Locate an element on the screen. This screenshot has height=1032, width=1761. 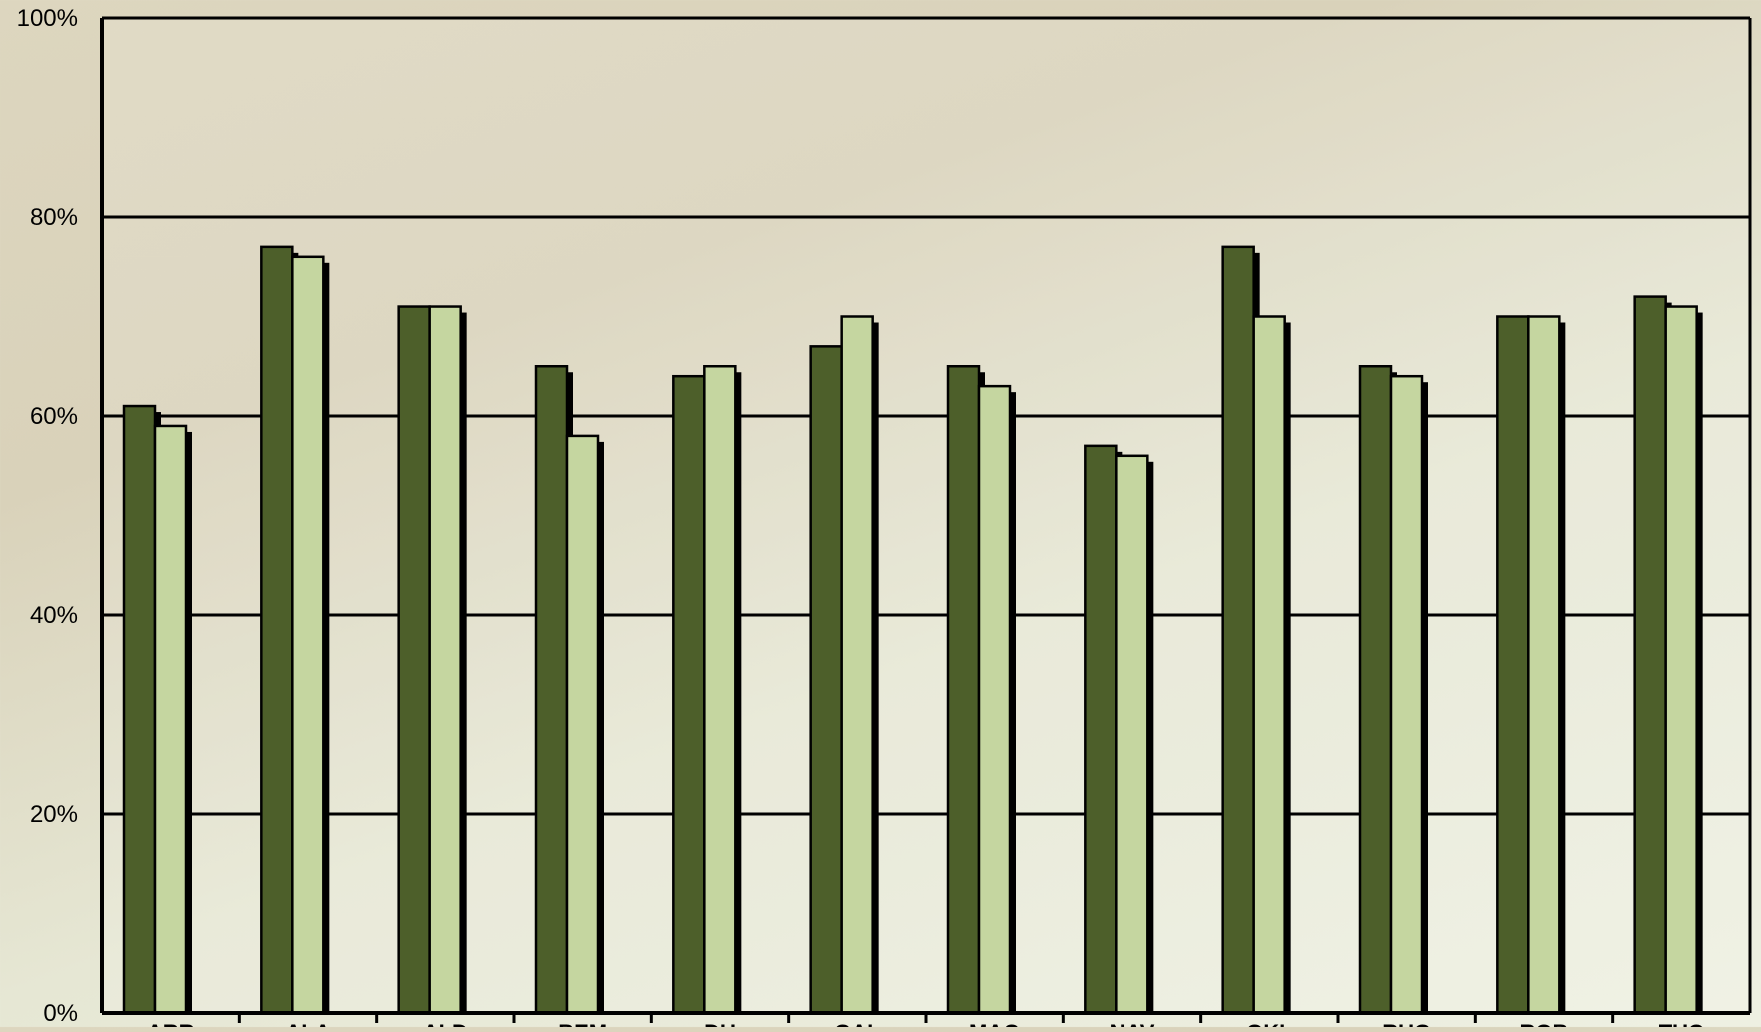
bar-series-1-bem is located at coordinates (551, 690).